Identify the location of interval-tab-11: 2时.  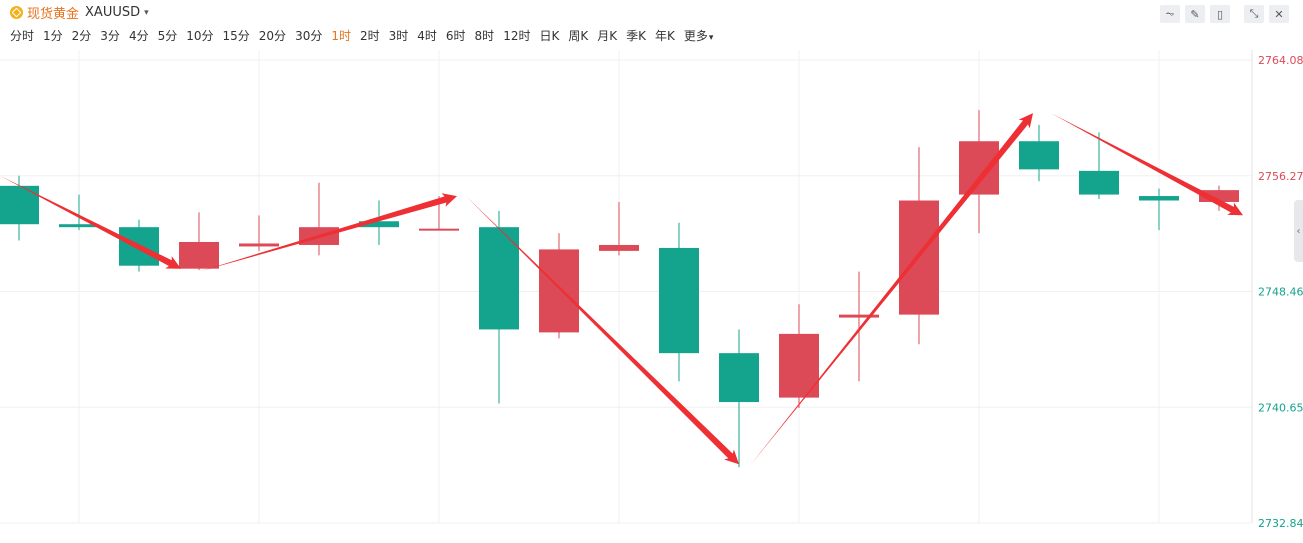
(369, 36).